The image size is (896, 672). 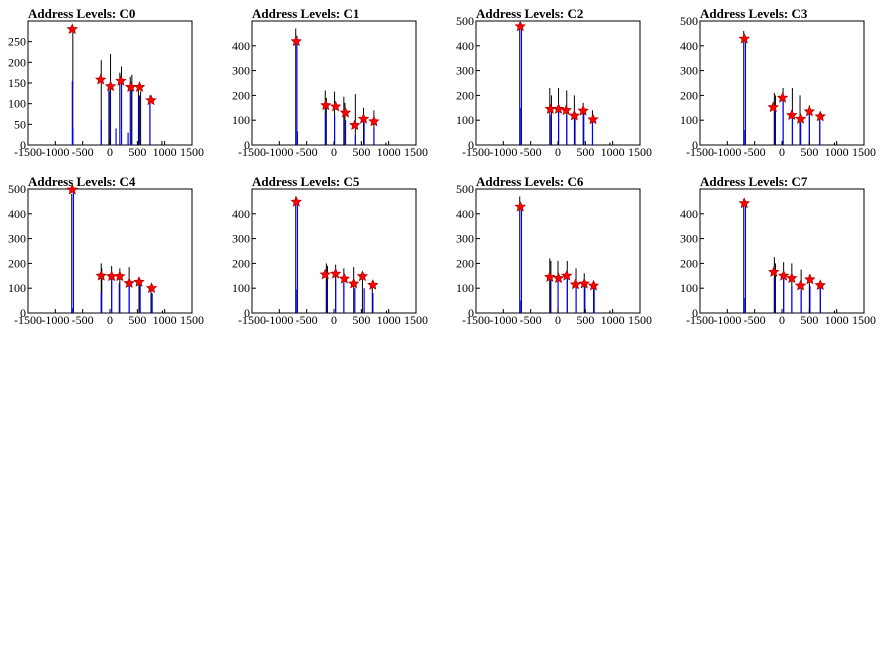 I want to click on x-tick-label: 0, so click(x=558, y=320).